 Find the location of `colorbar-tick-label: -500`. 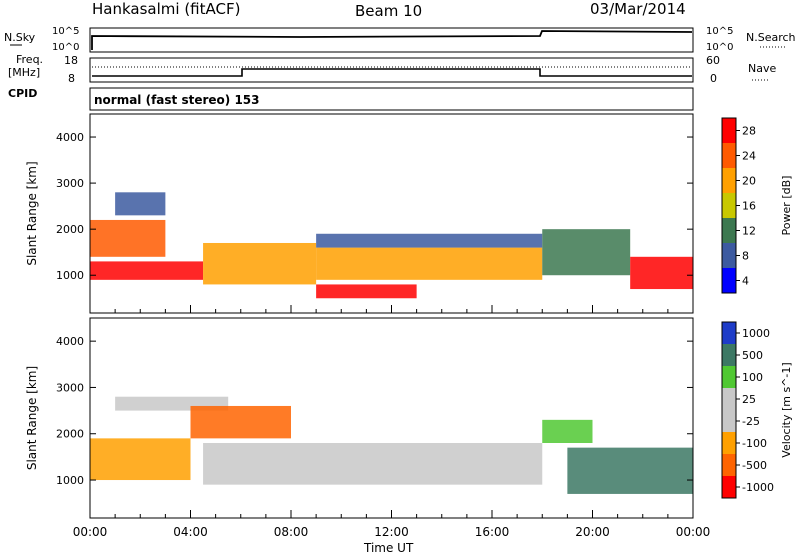

colorbar-tick-label: -500 is located at coordinates (754, 465).